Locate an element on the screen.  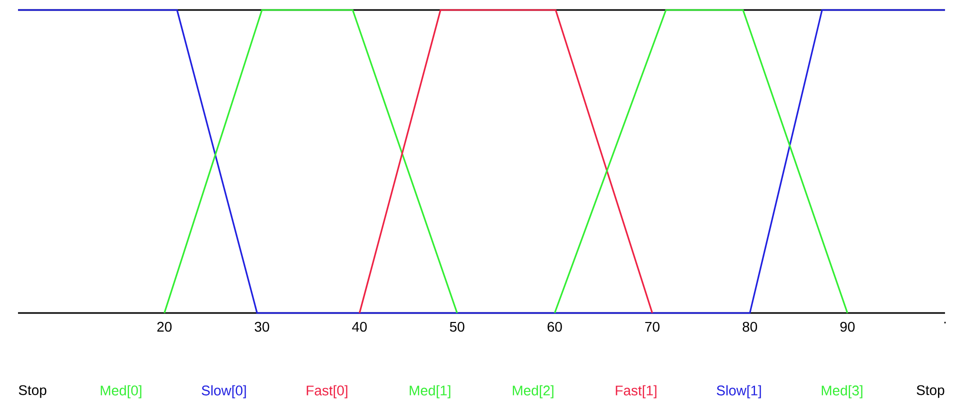
text: Med[2] is located at coordinates (533, 391).